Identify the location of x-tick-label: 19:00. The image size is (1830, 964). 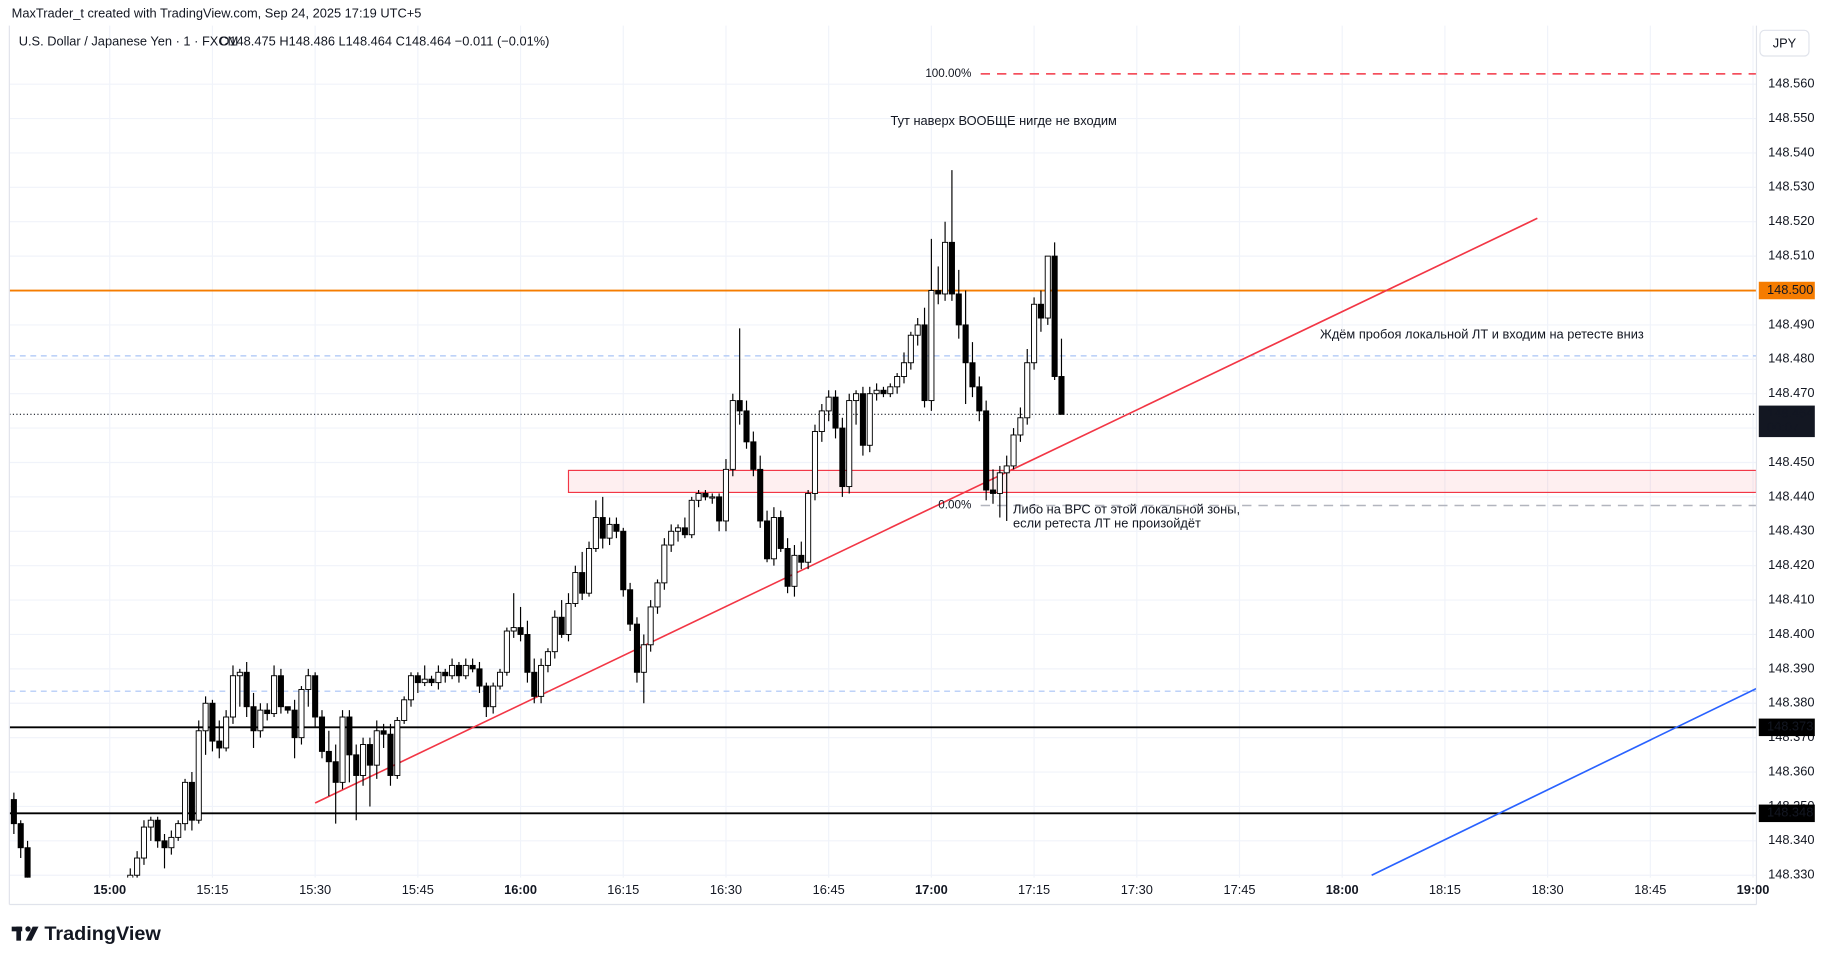
(1753, 889).